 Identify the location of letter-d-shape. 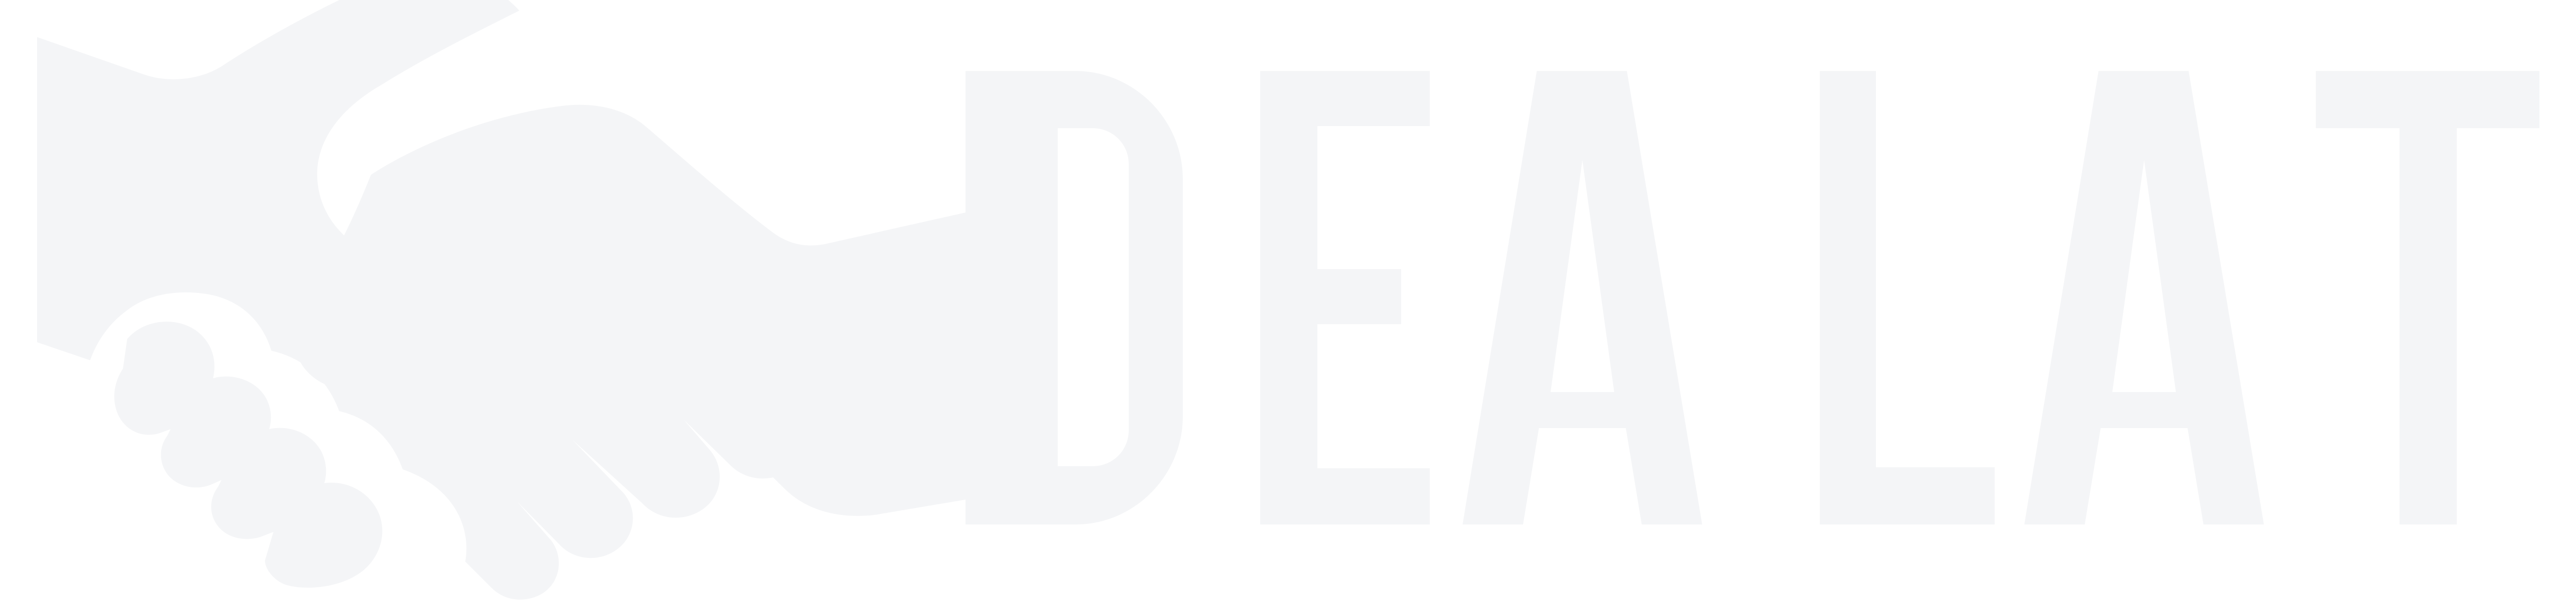
(1074, 297).